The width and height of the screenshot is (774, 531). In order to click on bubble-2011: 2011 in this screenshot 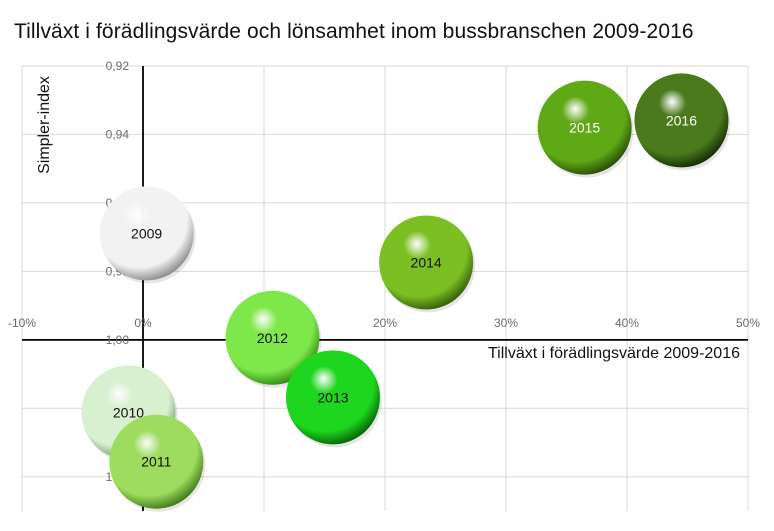, I will do `click(157, 463)`.